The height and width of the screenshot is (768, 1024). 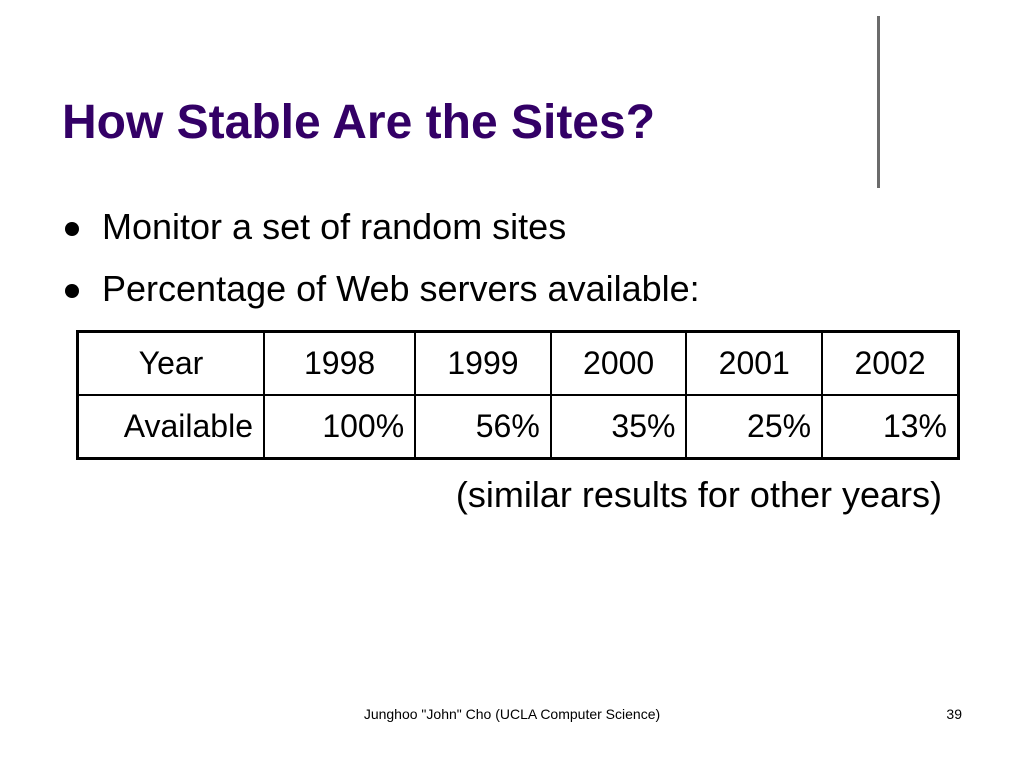 I want to click on table-note: (similar results for other years), so click(x=698, y=494).